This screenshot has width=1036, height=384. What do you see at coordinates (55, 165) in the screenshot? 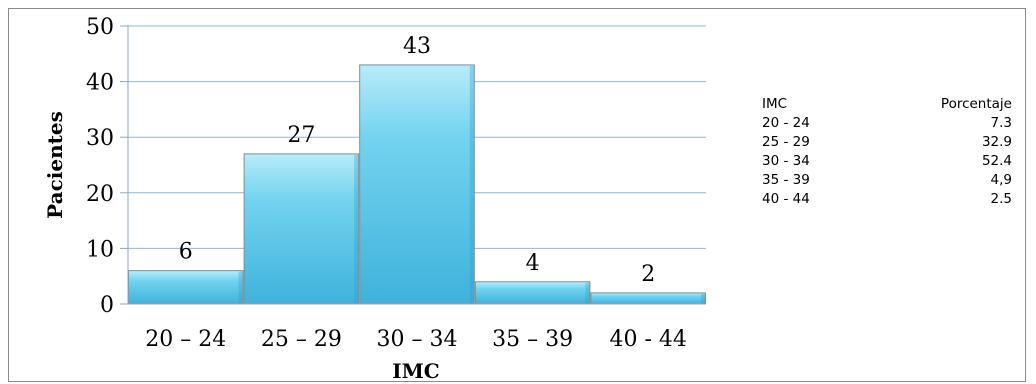
I see `y-axis-title: Pacientes` at bounding box center [55, 165].